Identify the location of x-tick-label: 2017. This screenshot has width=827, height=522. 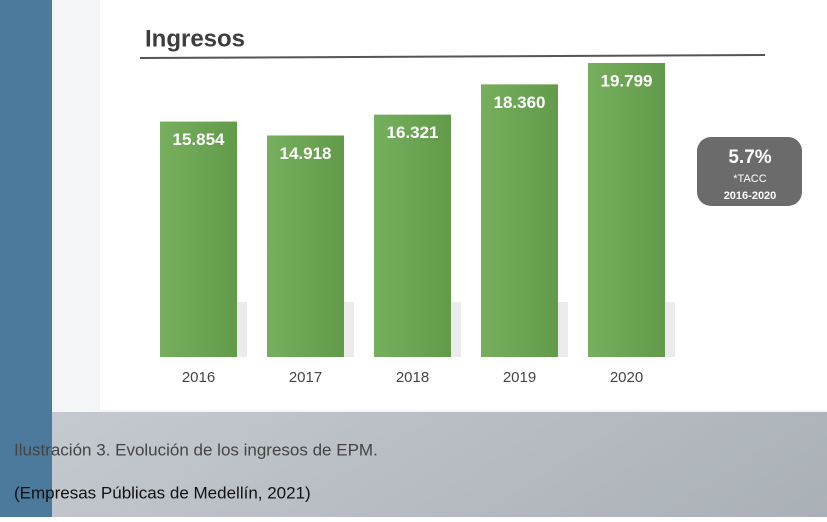
(305, 377).